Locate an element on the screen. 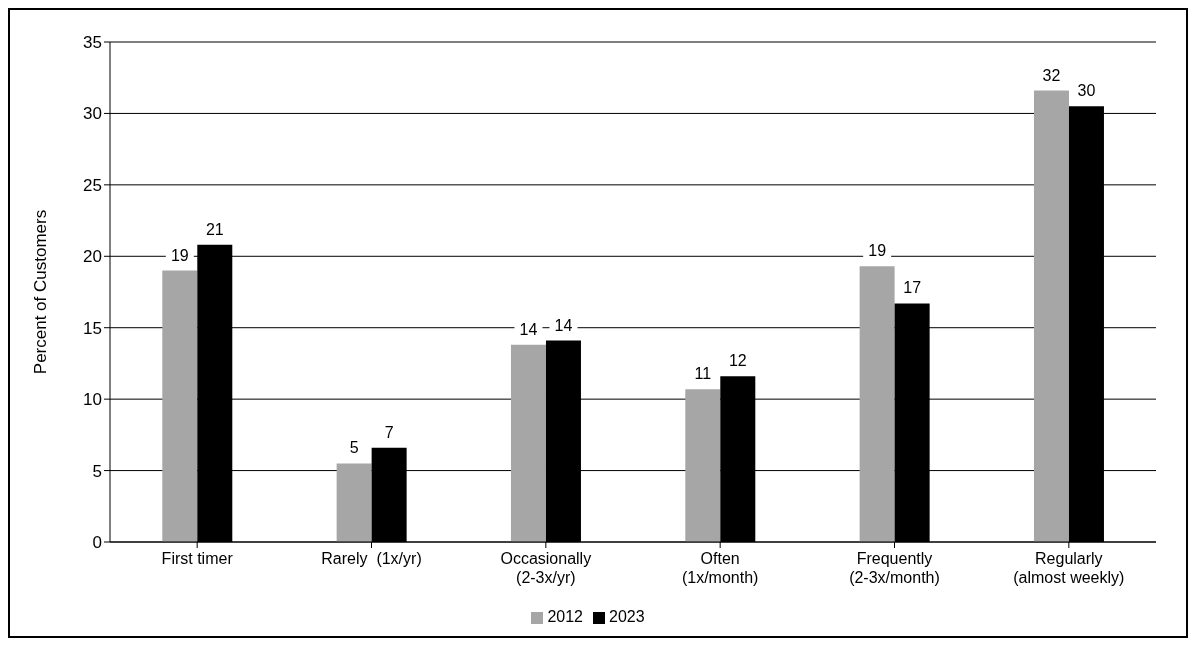 The image size is (1199, 652). y-axis-title: Percent of Customers is located at coordinates (41, 292).